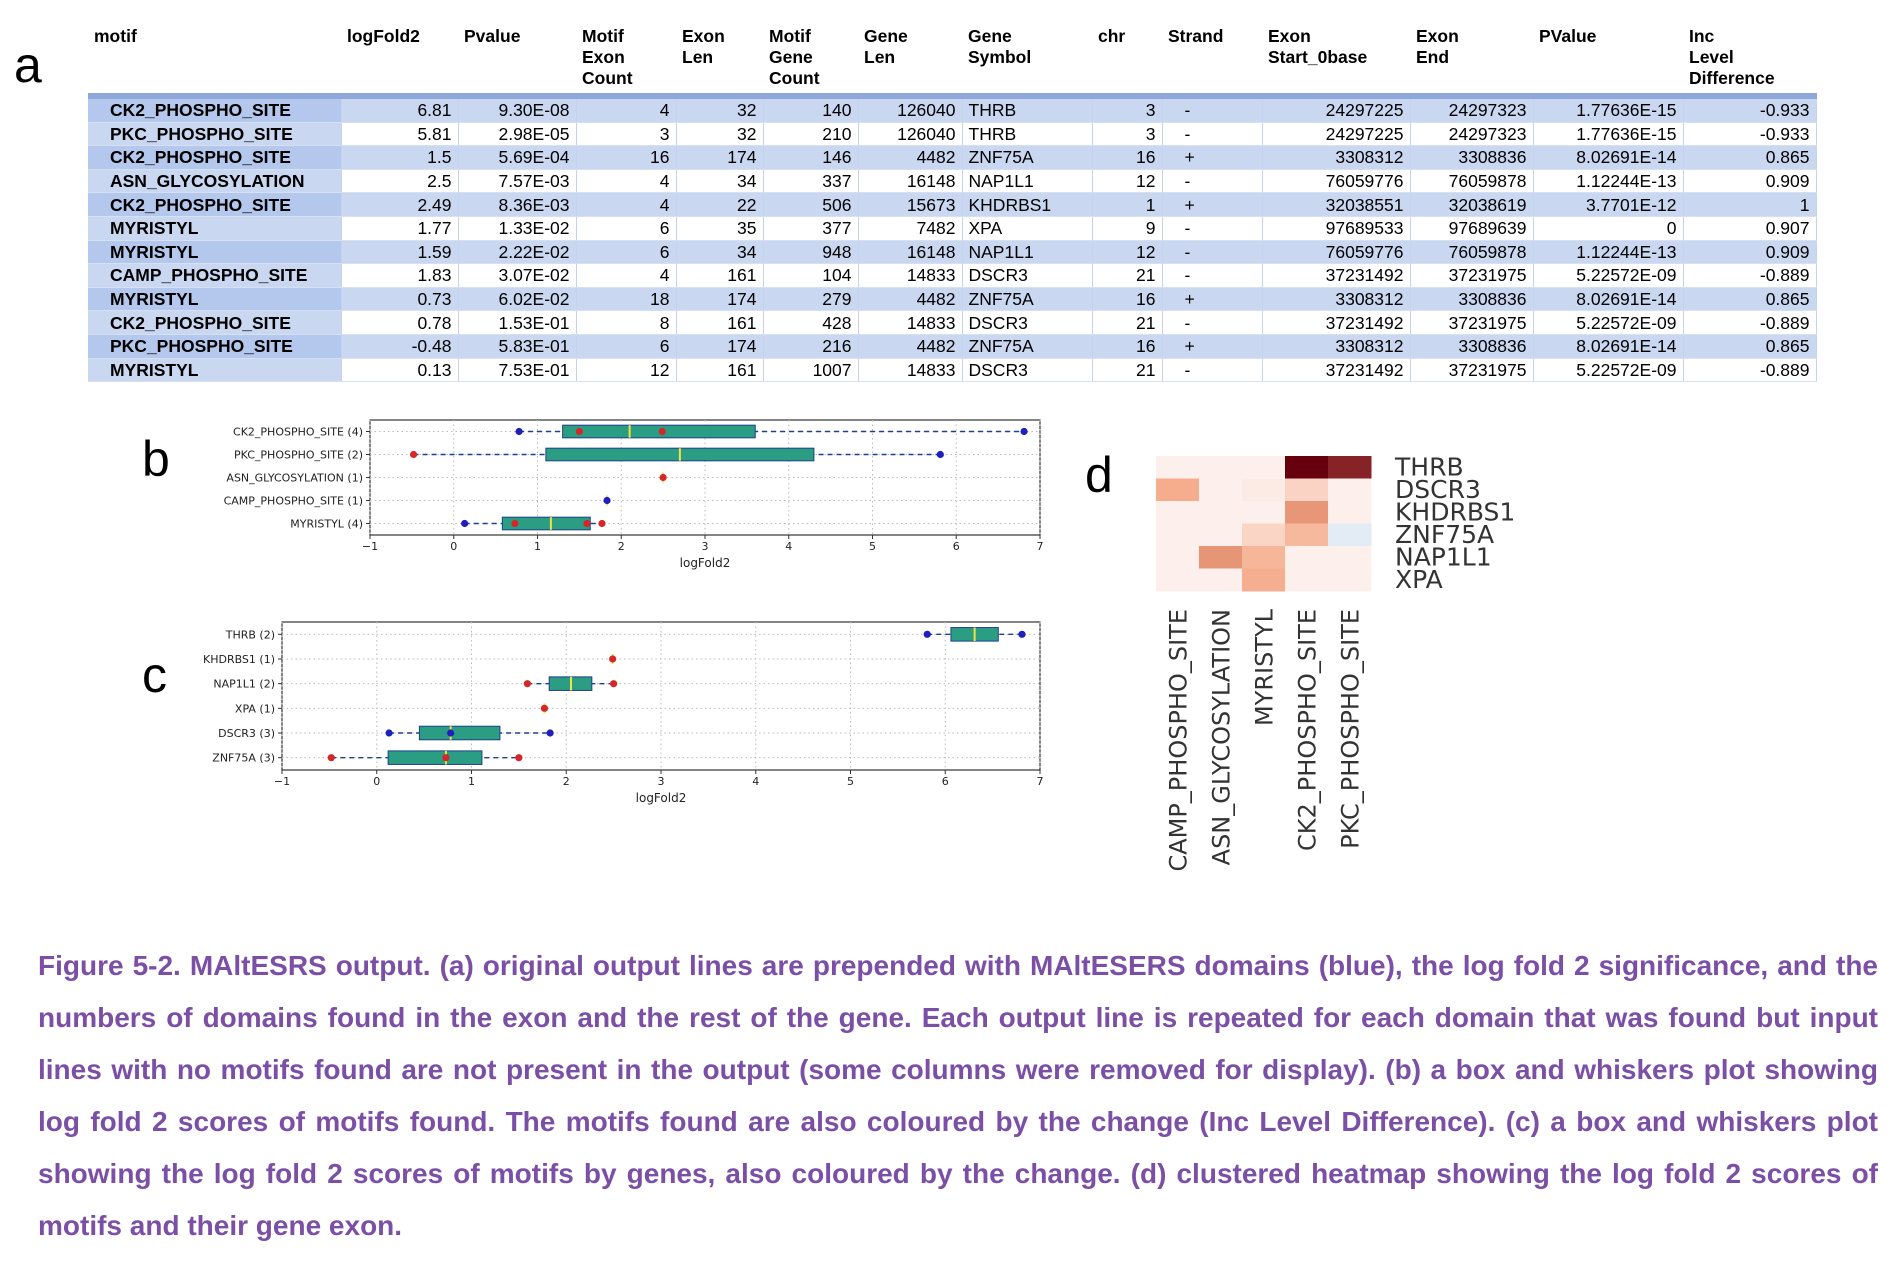 Image resolution: width=1887 pixels, height=1277 pixels. What do you see at coordinates (243, 758) in the screenshot?
I see `y-tick-label: ZNF75A (3)` at bounding box center [243, 758].